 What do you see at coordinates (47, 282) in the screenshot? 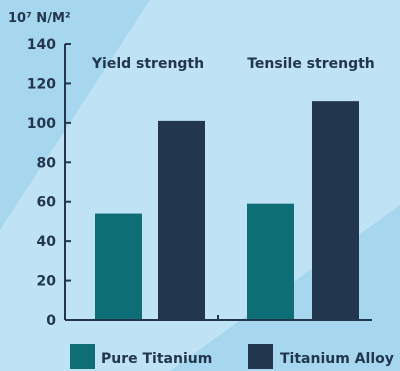
I see `y-tick-label: 20` at bounding box center [47, 282].